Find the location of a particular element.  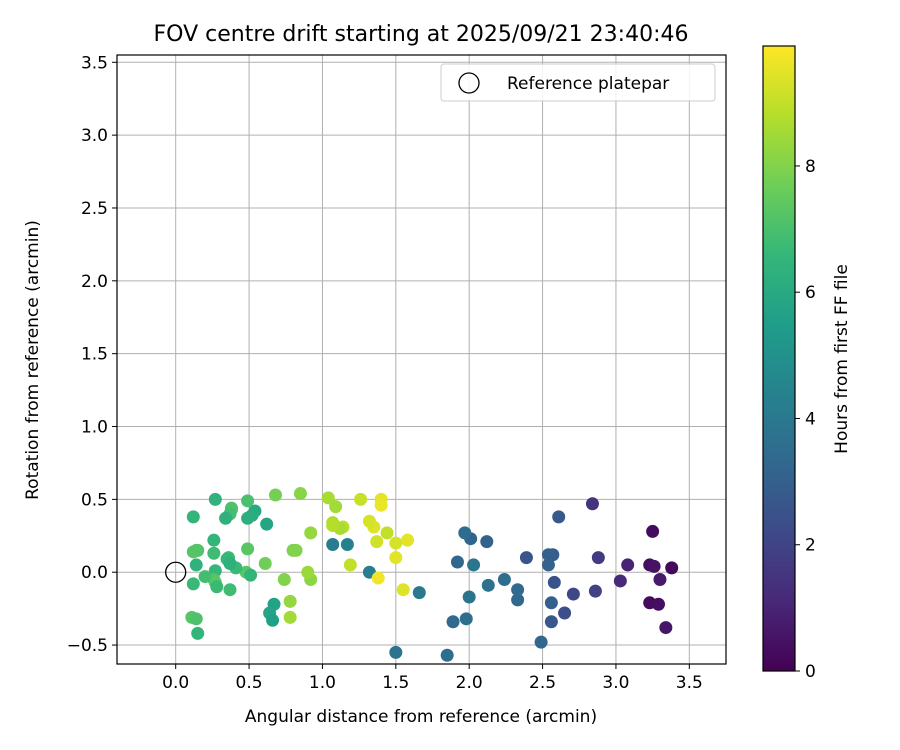

reference-point-marker is located at coordinates (176, 572).